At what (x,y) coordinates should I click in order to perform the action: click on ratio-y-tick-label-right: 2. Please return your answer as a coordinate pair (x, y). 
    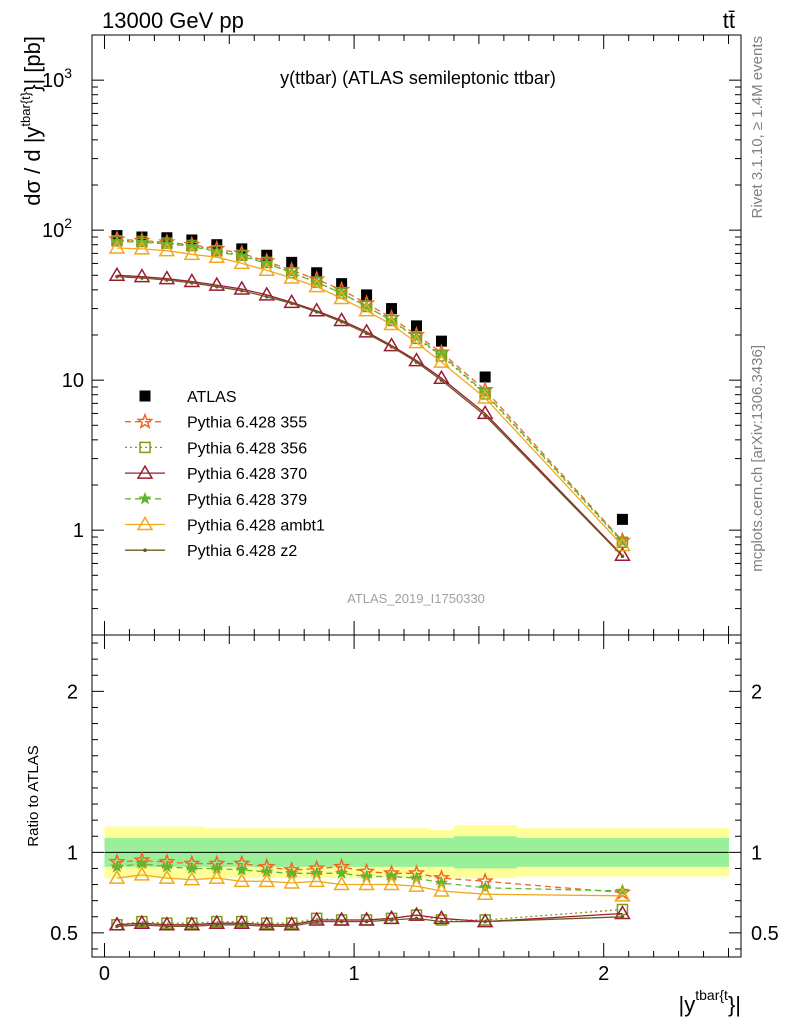
    Looking at the image, I should click on (756, 692).